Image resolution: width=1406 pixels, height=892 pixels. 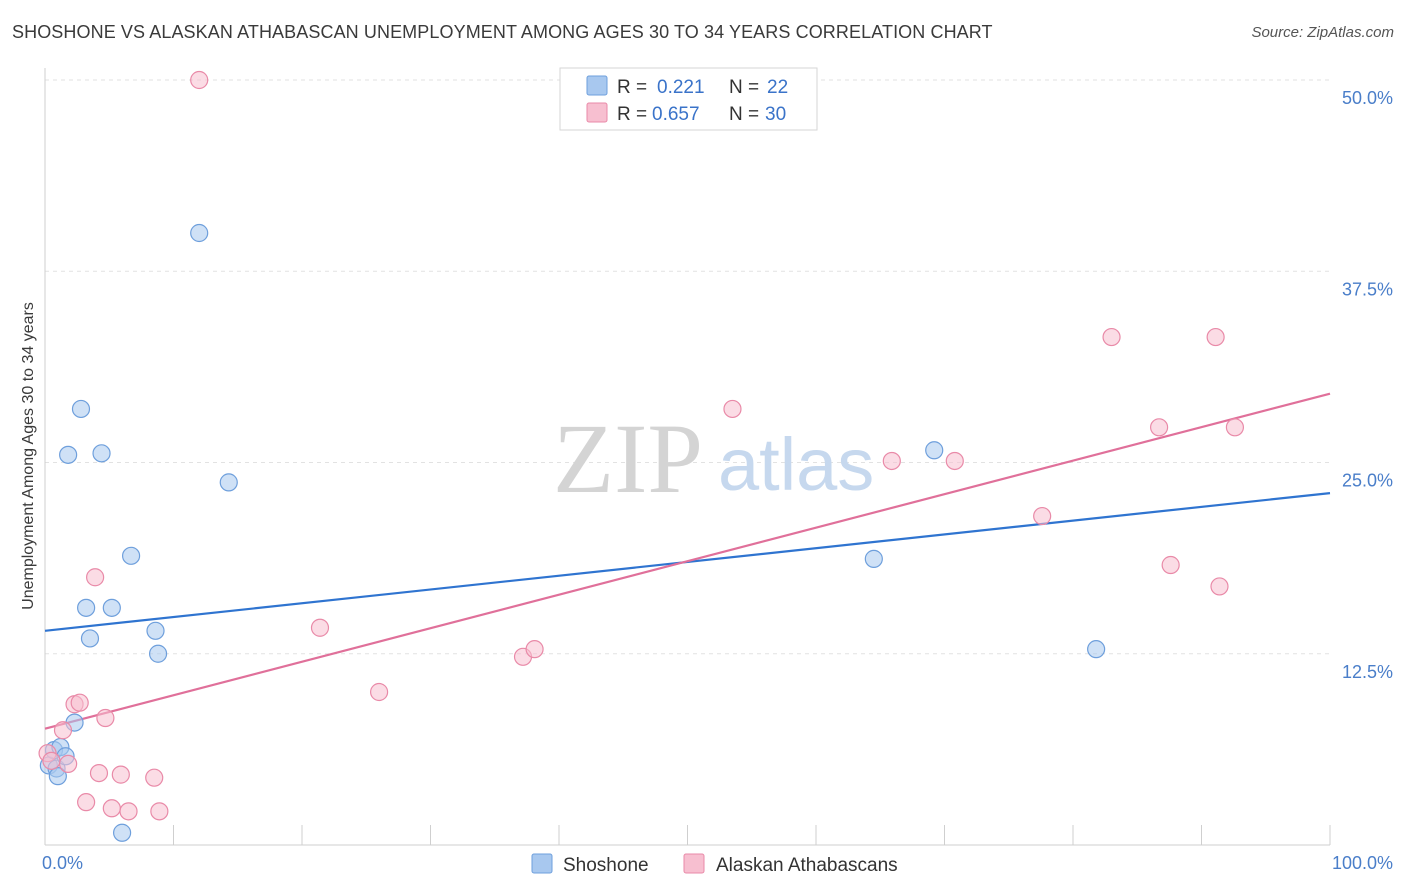 What do you see at coordinates (606, 865) in the screenshot?
I see `bottom-legend-label-shoshone: Shoshone` at bounding box center [606, 865].